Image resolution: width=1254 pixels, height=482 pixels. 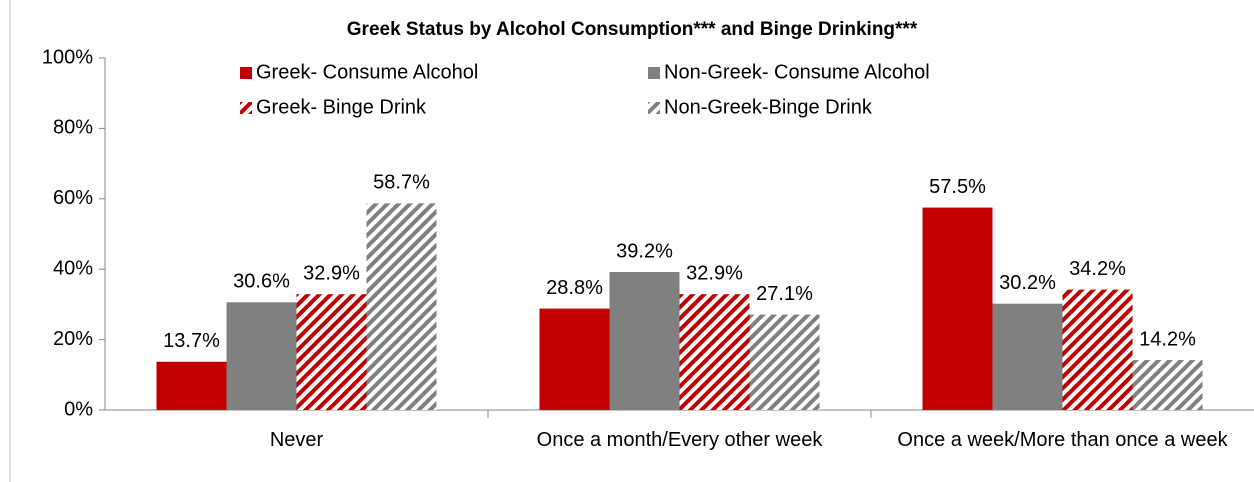 I want to click on legend-label: Non-Greek- Consume Alcohol, so click(x=797, y=72).